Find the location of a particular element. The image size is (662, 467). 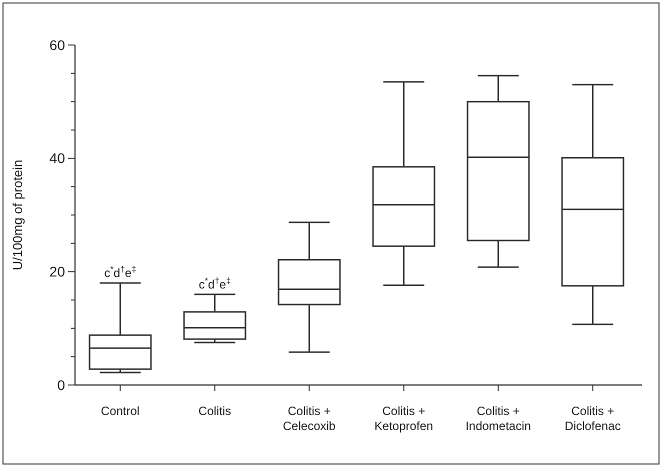

x-tick-label: Colitis + Celecoxib is located at coordinates (309, 418).